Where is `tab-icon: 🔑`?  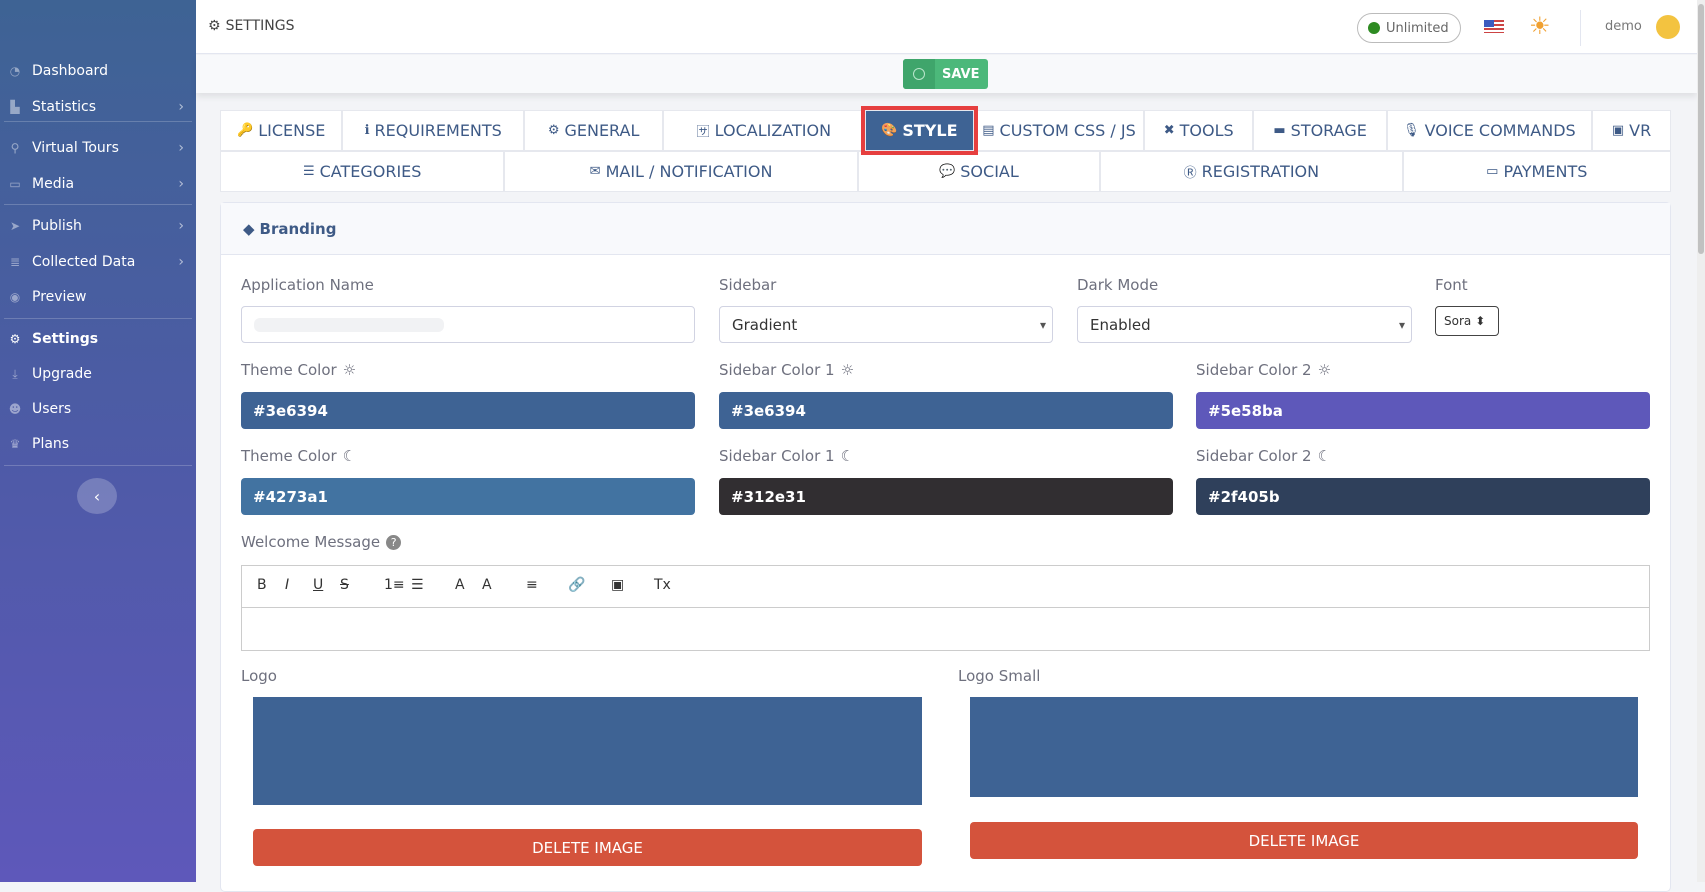 tab-icon: 🔑 is located at coordinates (245, 130).